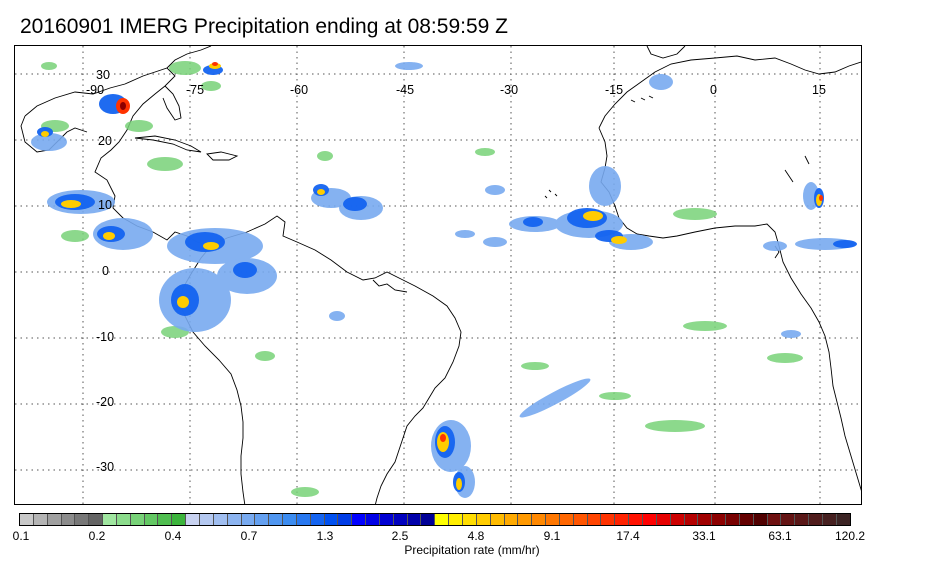  Describe the element at coordinates (195, 90) in the screenshot. I see `lon-label: -75` at that location.